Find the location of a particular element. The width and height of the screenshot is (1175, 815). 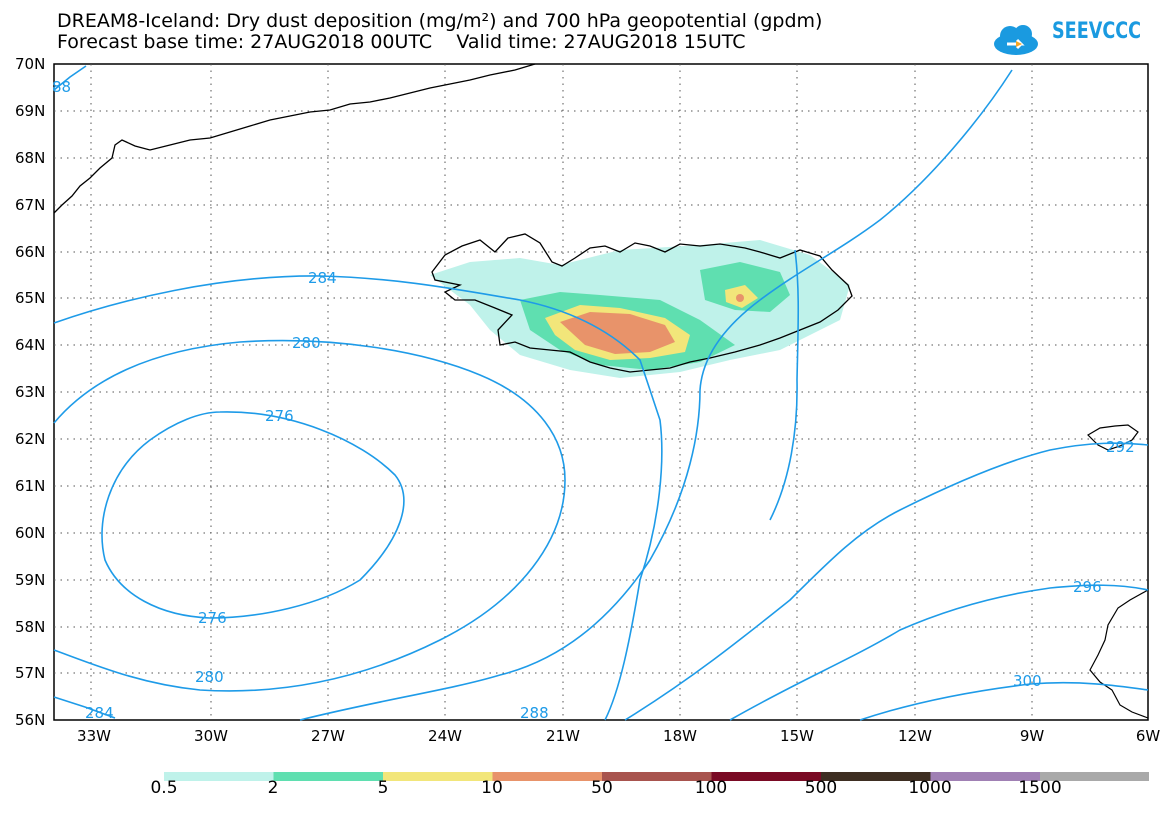

contour-label: 292 is located at coordinates (1120, 447).